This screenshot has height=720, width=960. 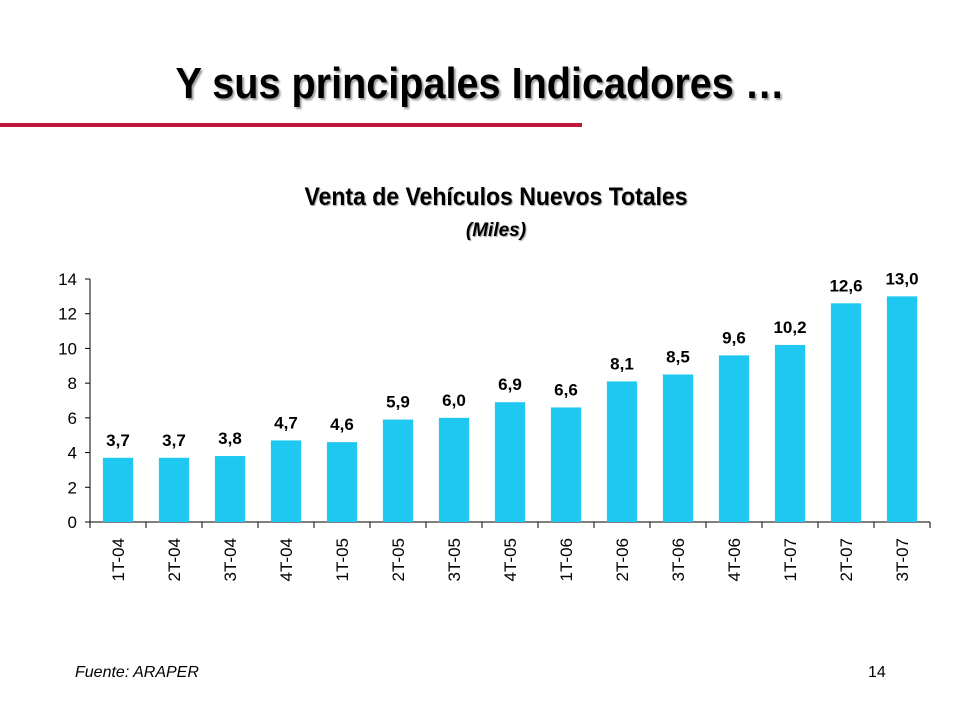 I want to click on x-category-label: 1T-06, so click(x=566, y=559).